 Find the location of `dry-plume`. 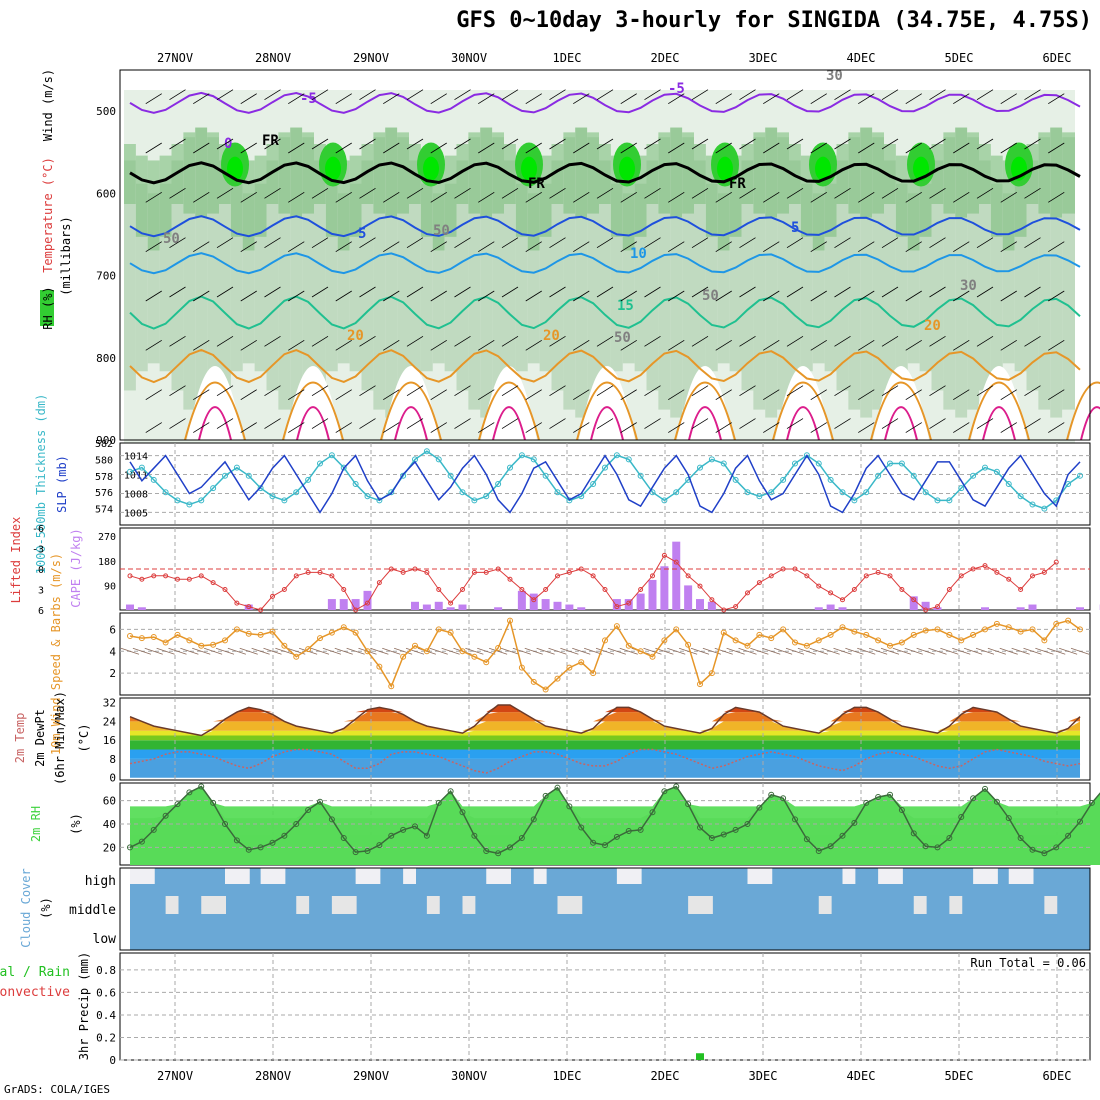

dry-plume is located at coordinates (411, 403).